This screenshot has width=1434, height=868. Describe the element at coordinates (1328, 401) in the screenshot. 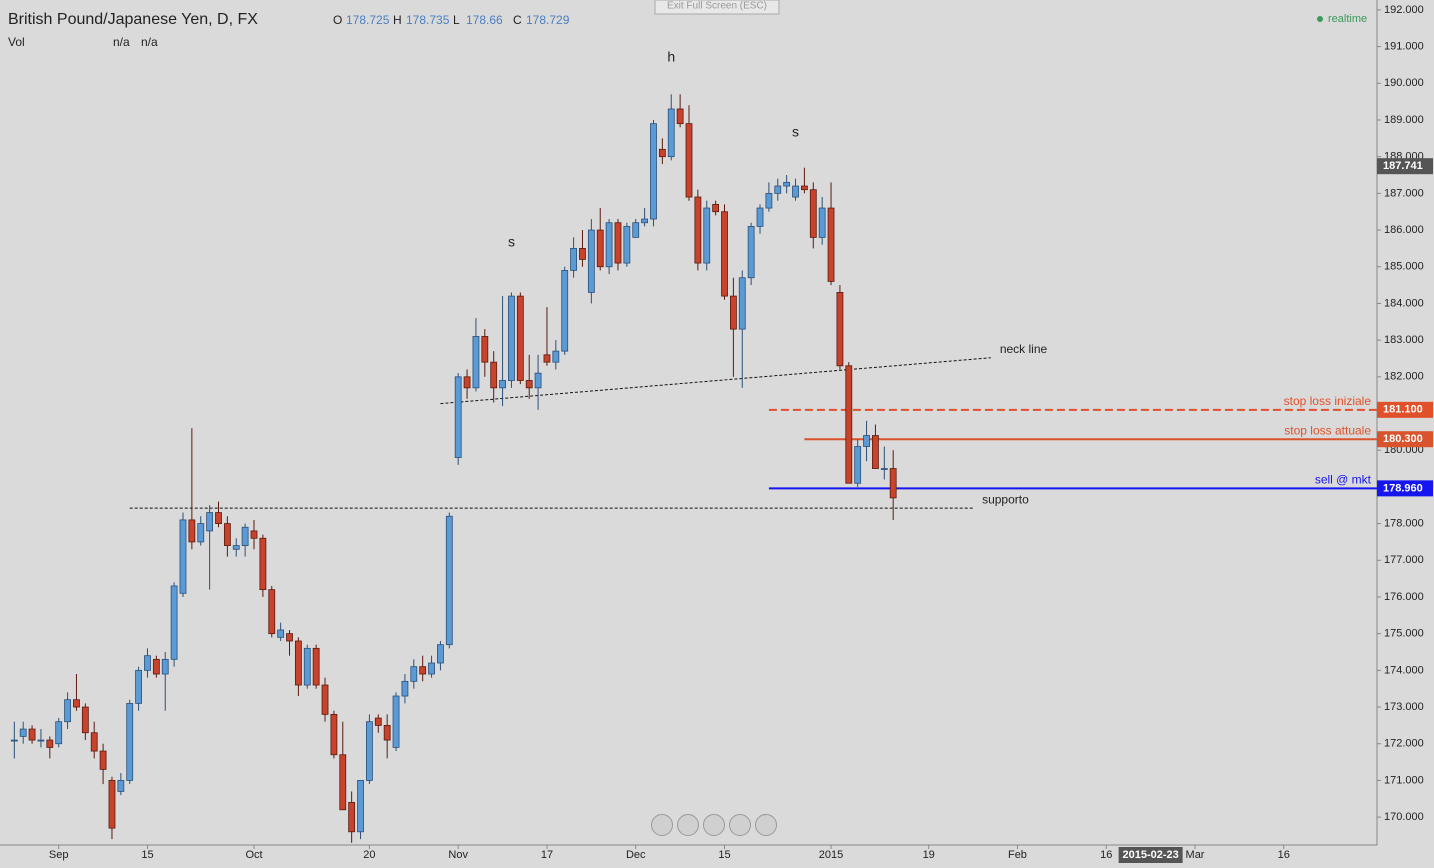

I see `level-label: stop loss iniziale` at that location.